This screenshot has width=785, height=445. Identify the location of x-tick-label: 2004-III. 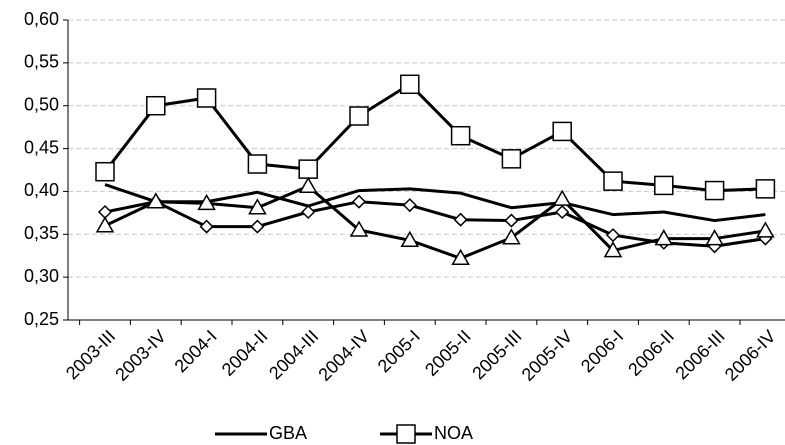
(293, 354).